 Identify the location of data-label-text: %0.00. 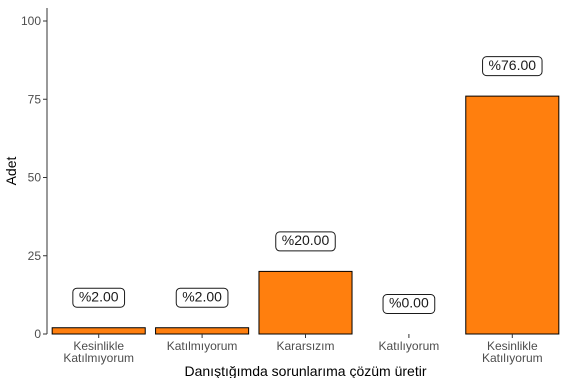
(409, 303).